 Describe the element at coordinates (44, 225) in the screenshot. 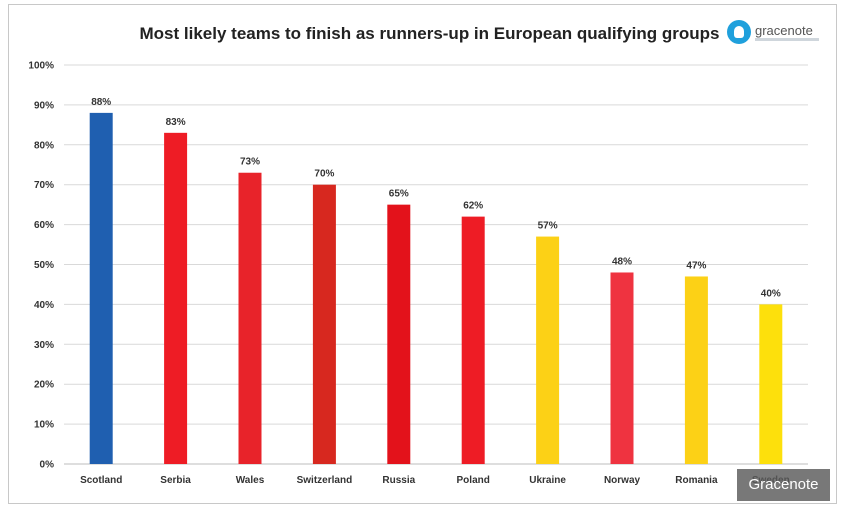

I see `y-tick-label: 60%` at that location.